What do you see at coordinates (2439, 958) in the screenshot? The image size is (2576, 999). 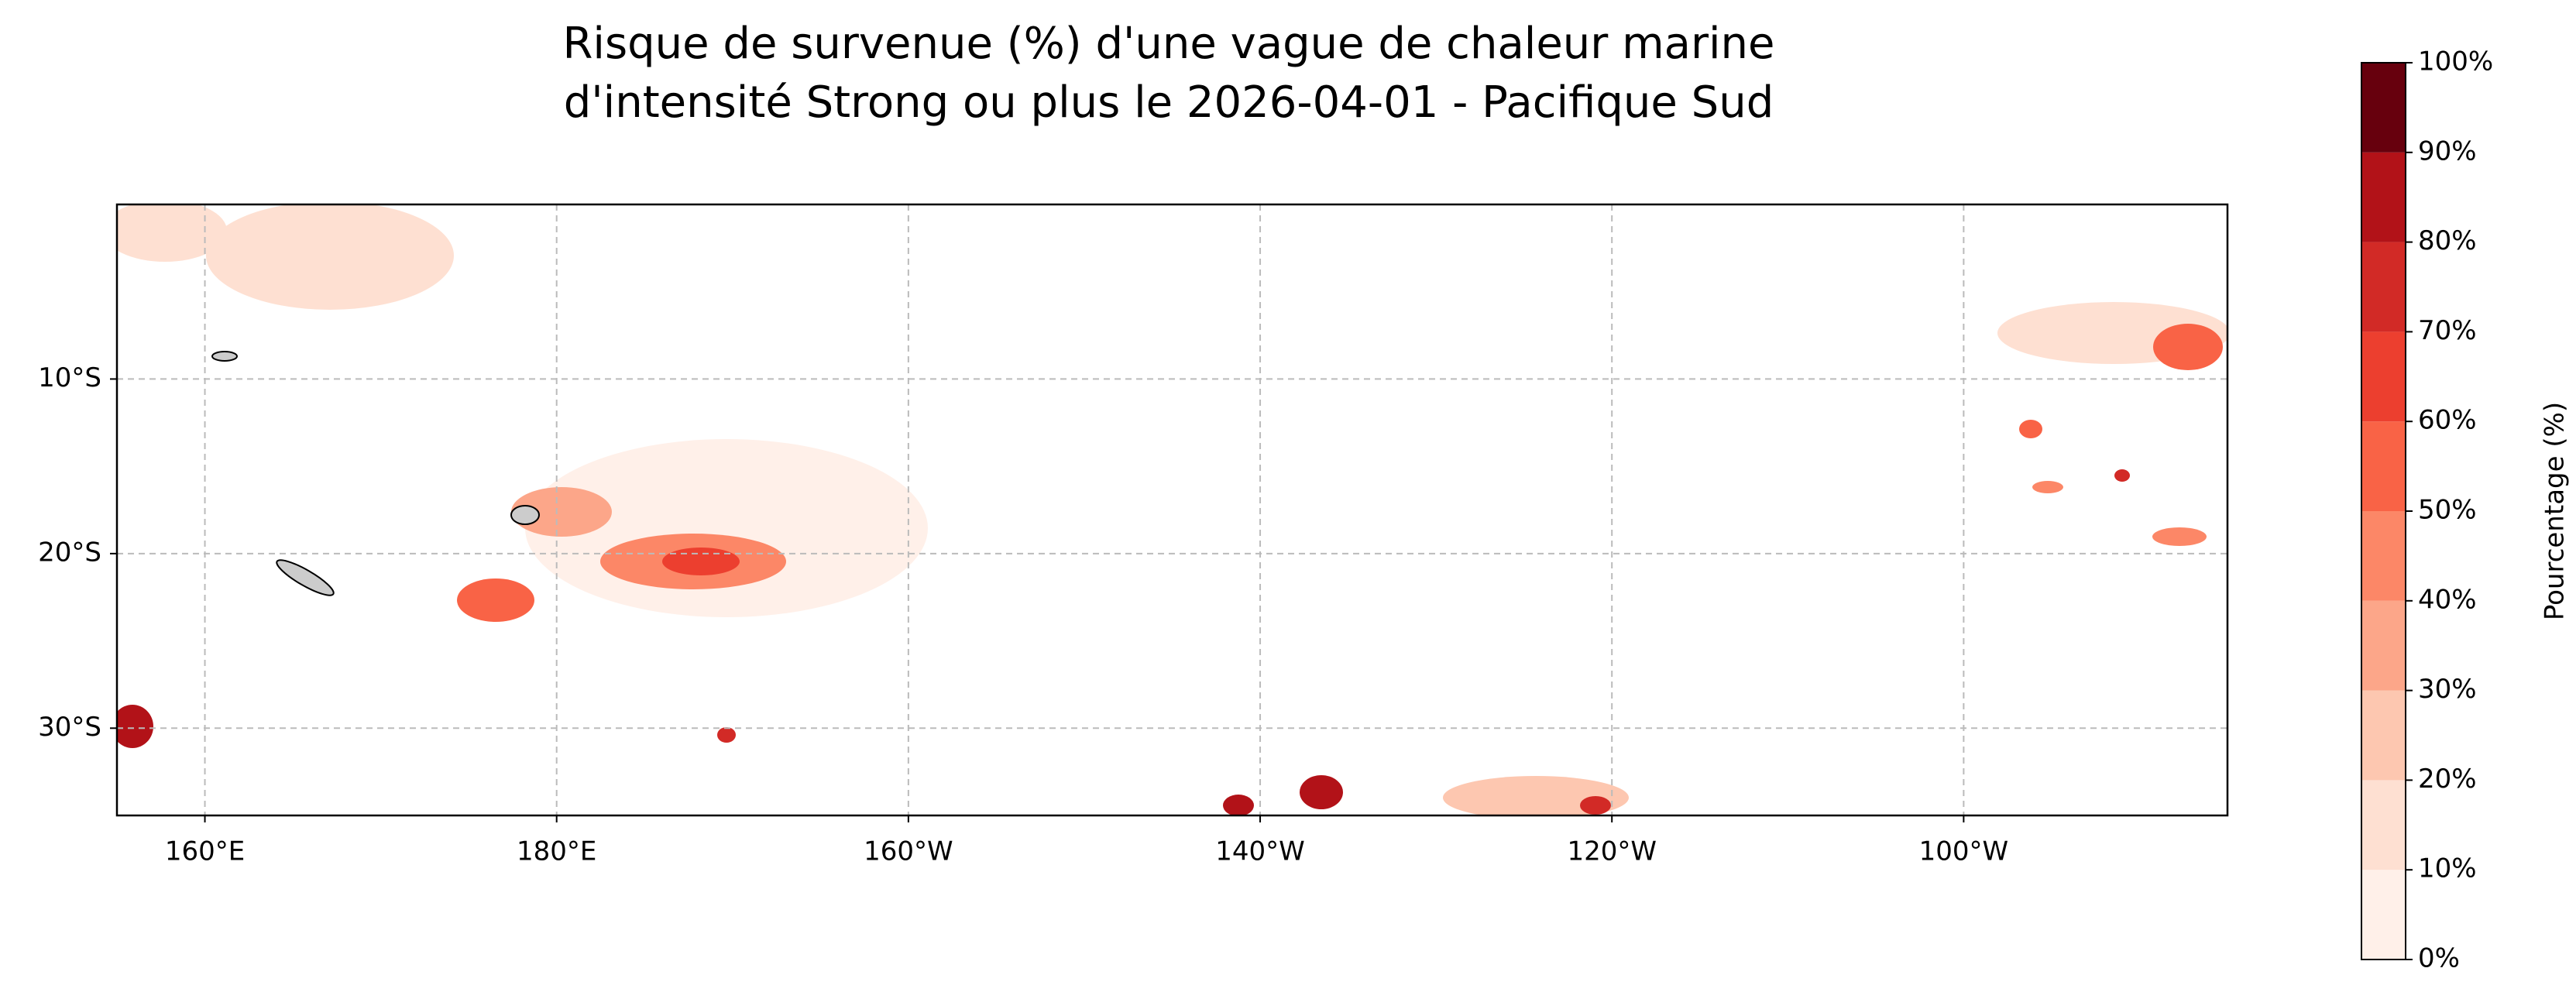 I see `colorbar-tick-label: 0%` at bounding box center [2439, 958].